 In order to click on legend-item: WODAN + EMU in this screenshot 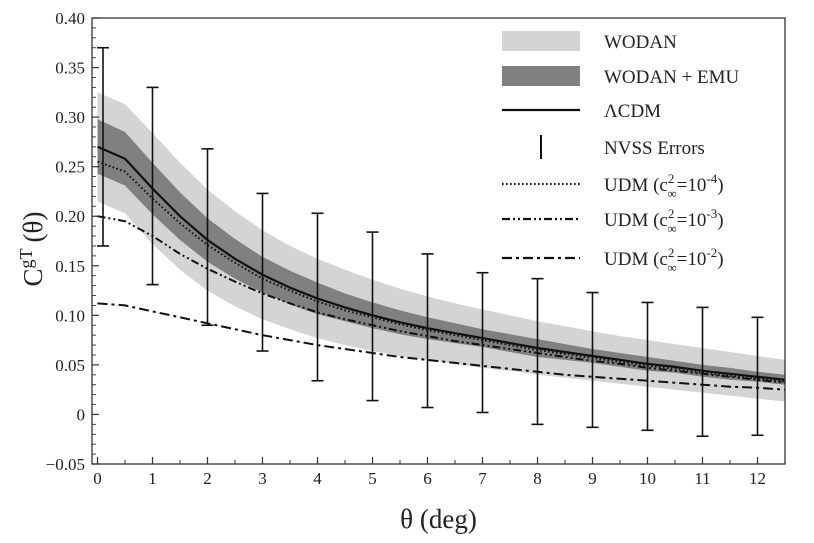, I will do `click(621, 77)`.